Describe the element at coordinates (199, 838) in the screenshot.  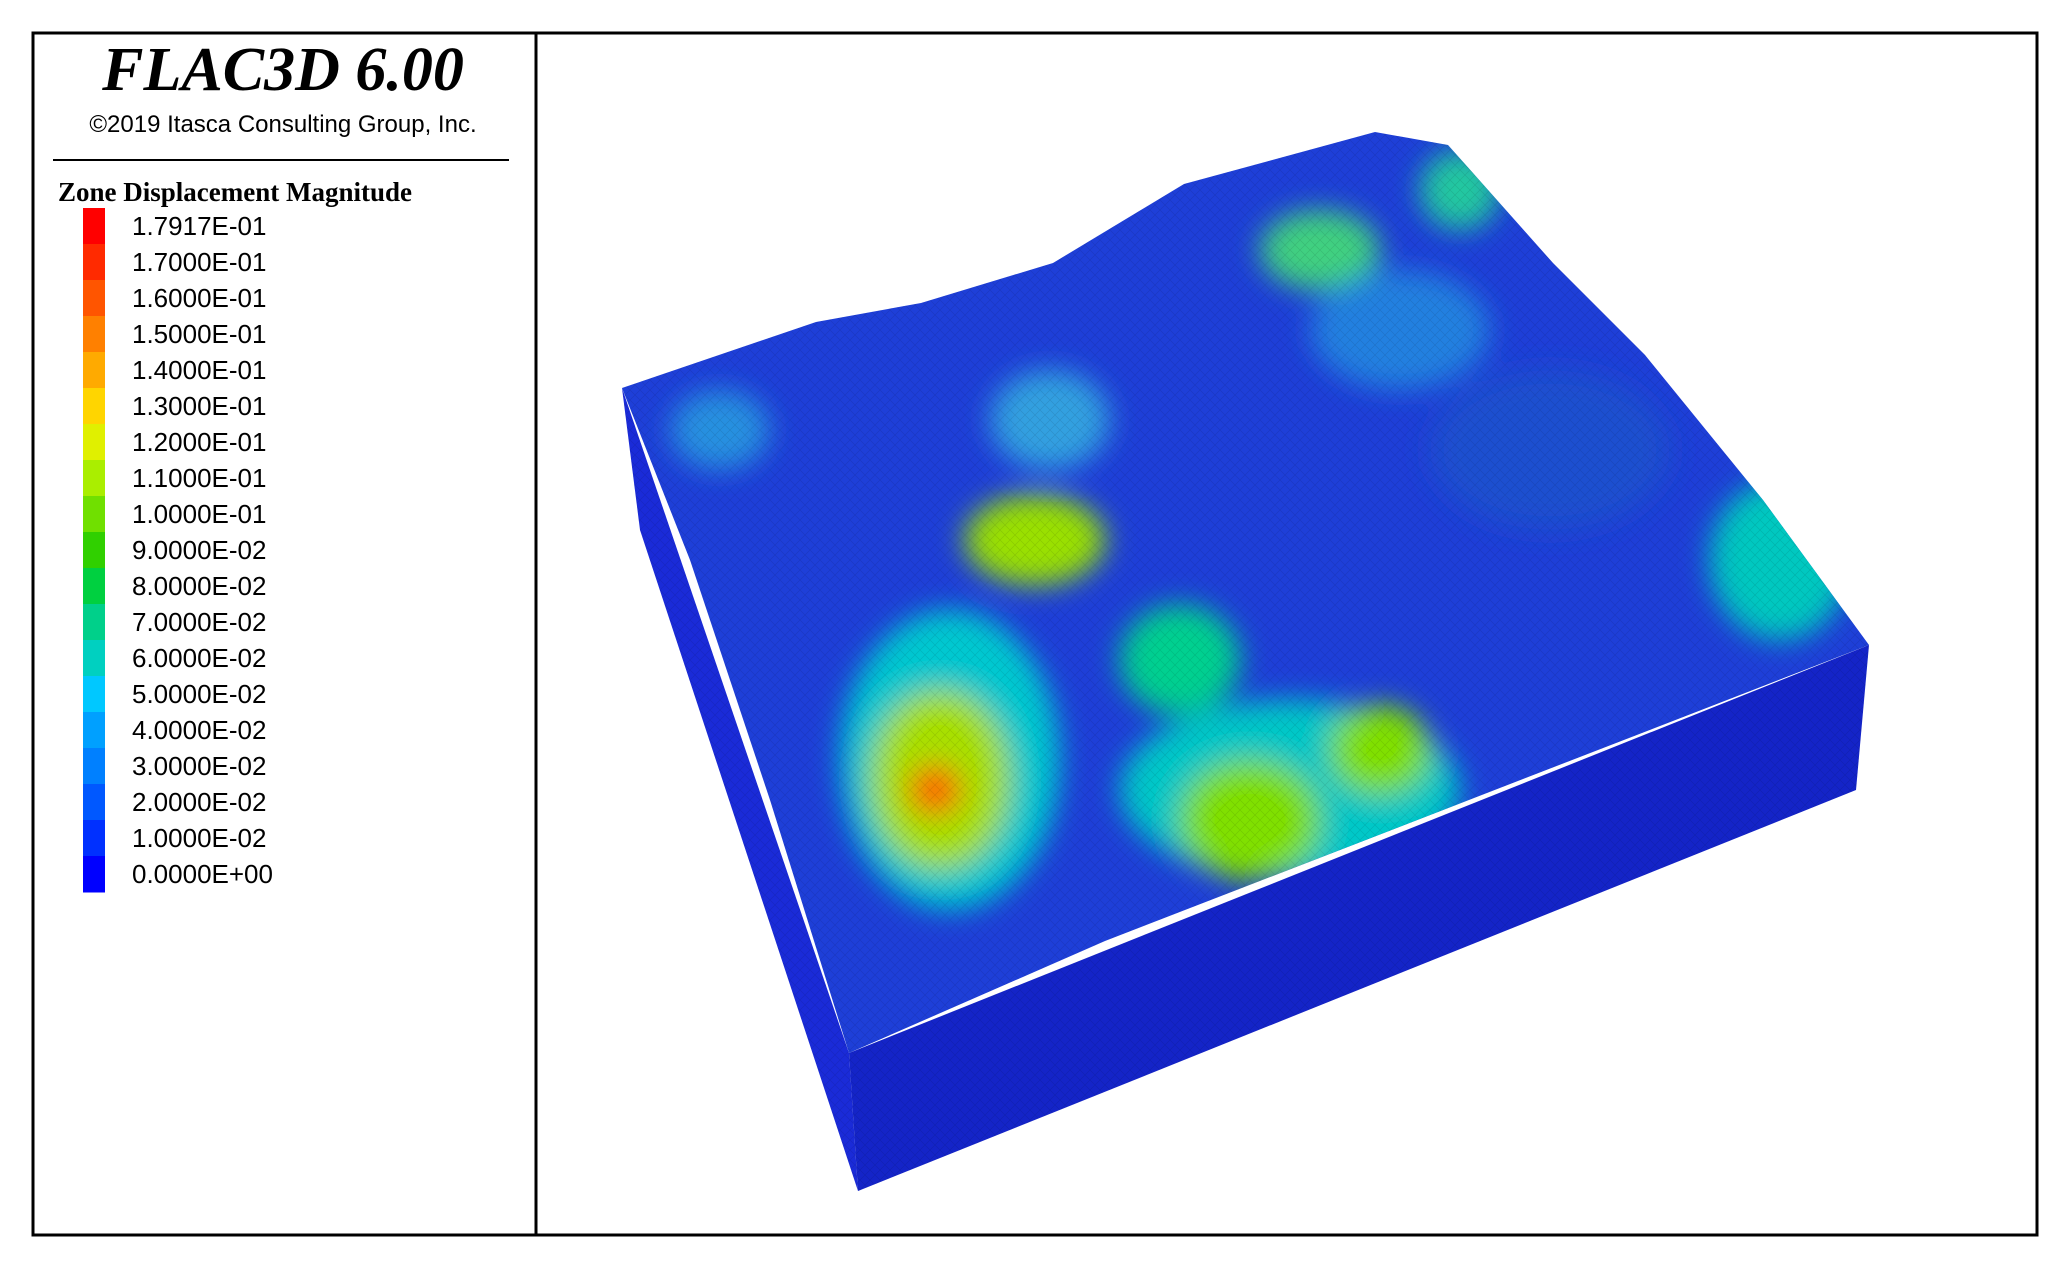
I see `legend-label: 1.0000E-02` at that location.